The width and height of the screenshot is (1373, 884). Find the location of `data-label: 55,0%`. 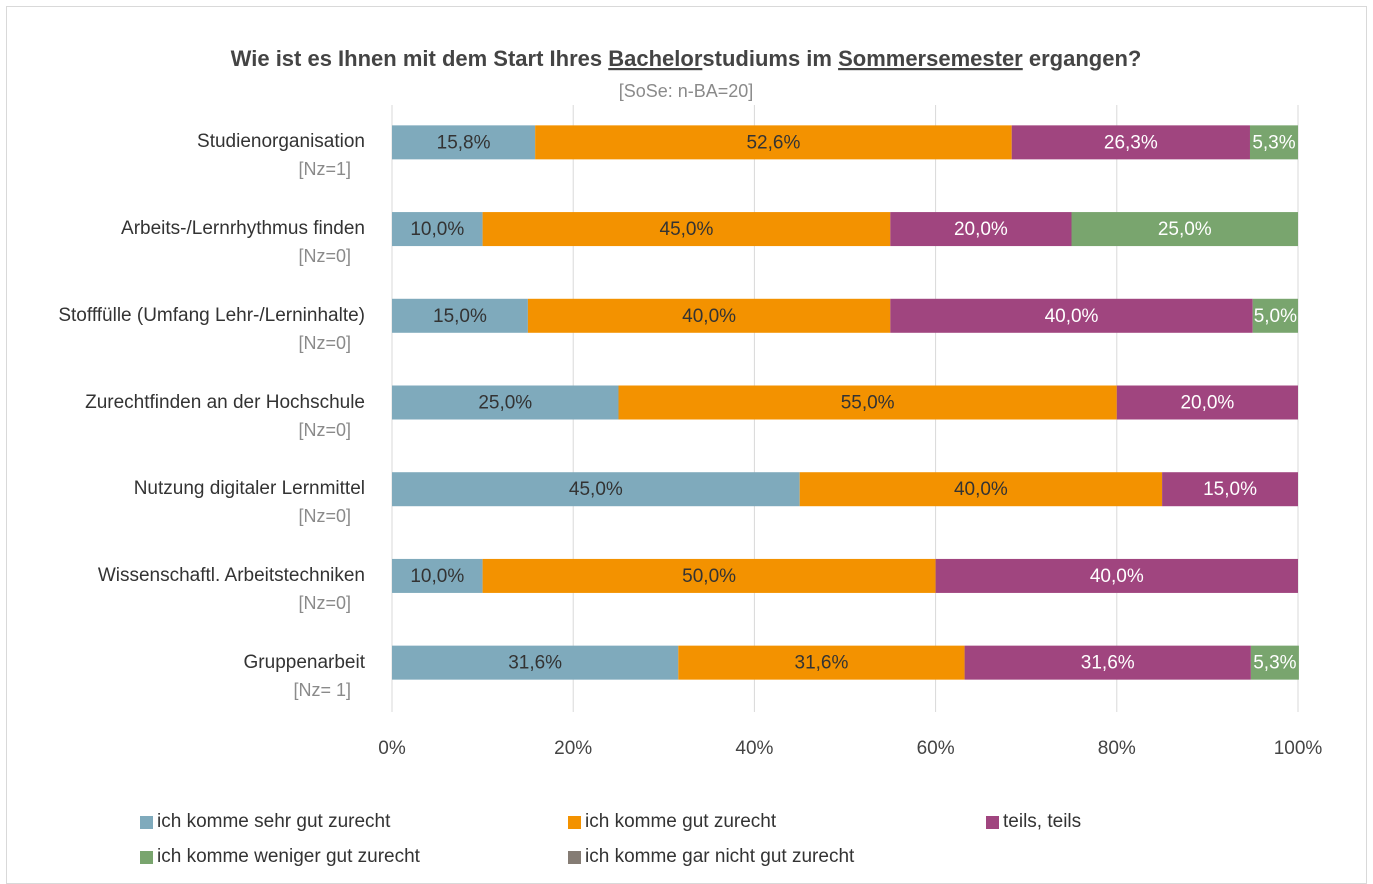

data-label: 55,0% is located at coordinates (868, 403).